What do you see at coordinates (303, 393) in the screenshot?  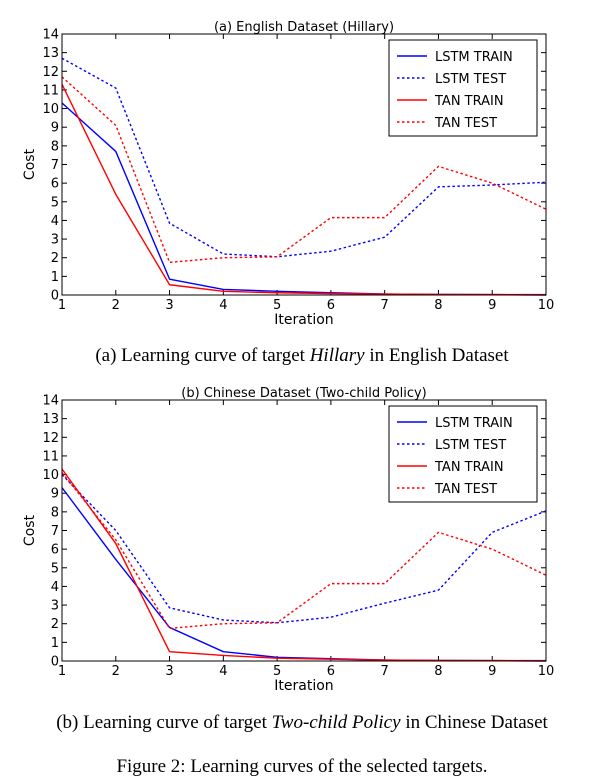 I see `chart-title: (b) Chinese Dataset (Two-child Policy)` at bounding box center [303, 393].